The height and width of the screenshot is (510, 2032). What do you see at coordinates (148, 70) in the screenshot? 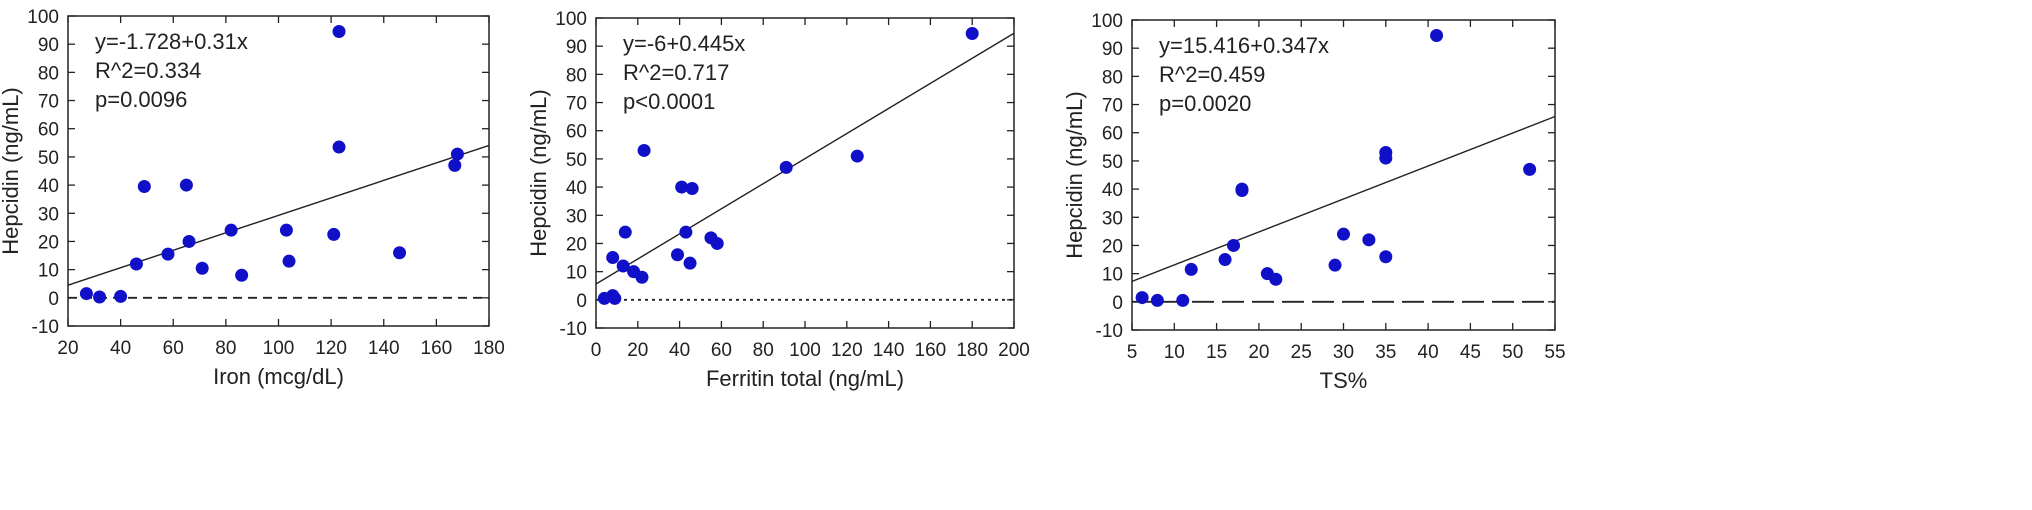
I see `annotation-line-2: R^2=0.334` at bounding box center [148, 70].